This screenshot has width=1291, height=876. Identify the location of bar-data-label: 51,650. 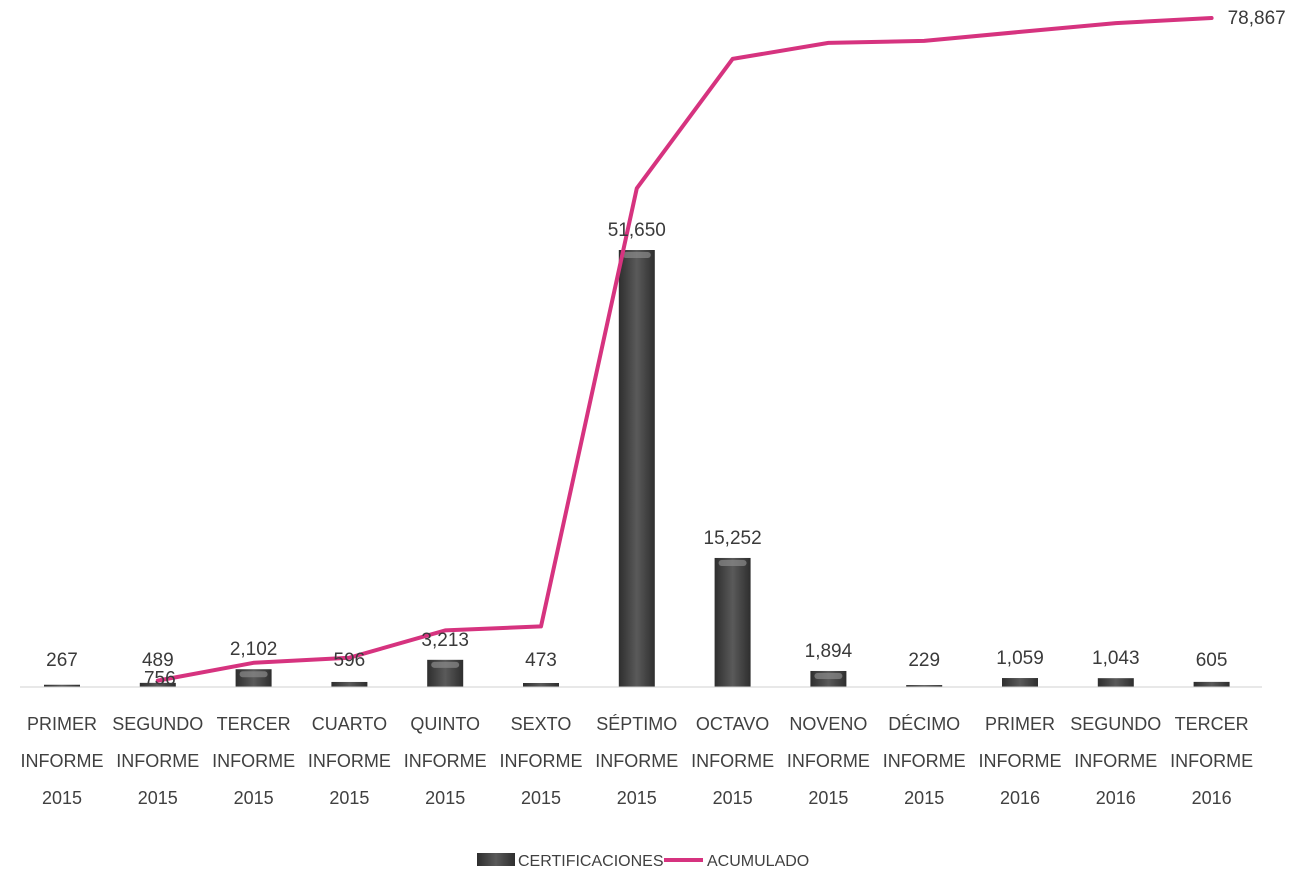
(637, 230).